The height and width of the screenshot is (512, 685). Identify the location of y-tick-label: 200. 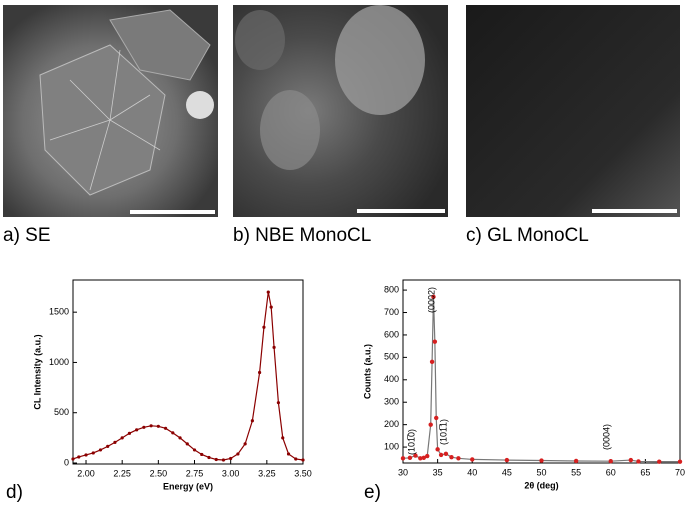
(391, 424).